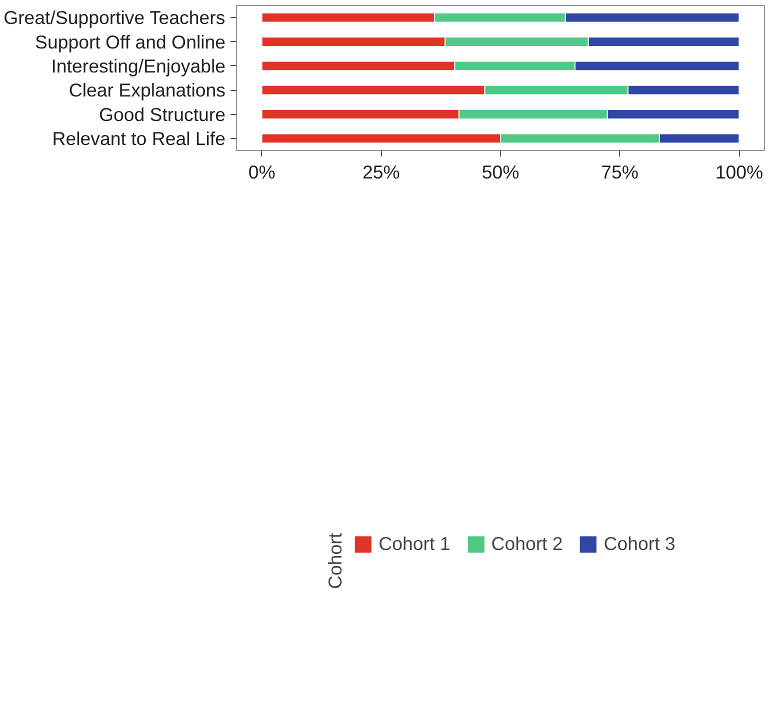 The height and width of the screenshot is (712, 778). Describe the element at coordinates (162, 114) in the screenshot. I see `y-tick-label: Good Structure` at that location.